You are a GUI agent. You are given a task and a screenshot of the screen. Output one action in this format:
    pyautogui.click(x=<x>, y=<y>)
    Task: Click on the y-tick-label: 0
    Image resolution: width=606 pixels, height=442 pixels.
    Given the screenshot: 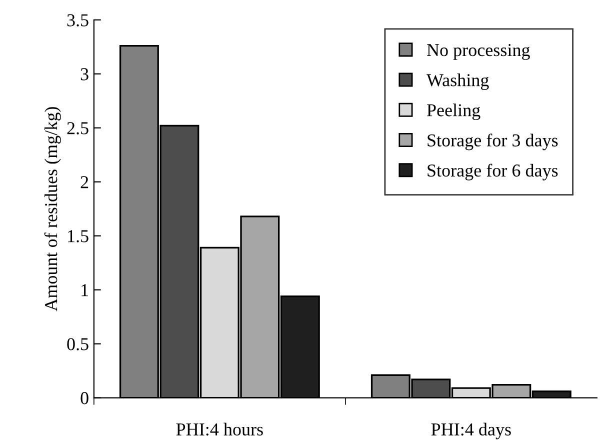 What is the action you would take?
    pyautogui.click(x=84, y=398)
    